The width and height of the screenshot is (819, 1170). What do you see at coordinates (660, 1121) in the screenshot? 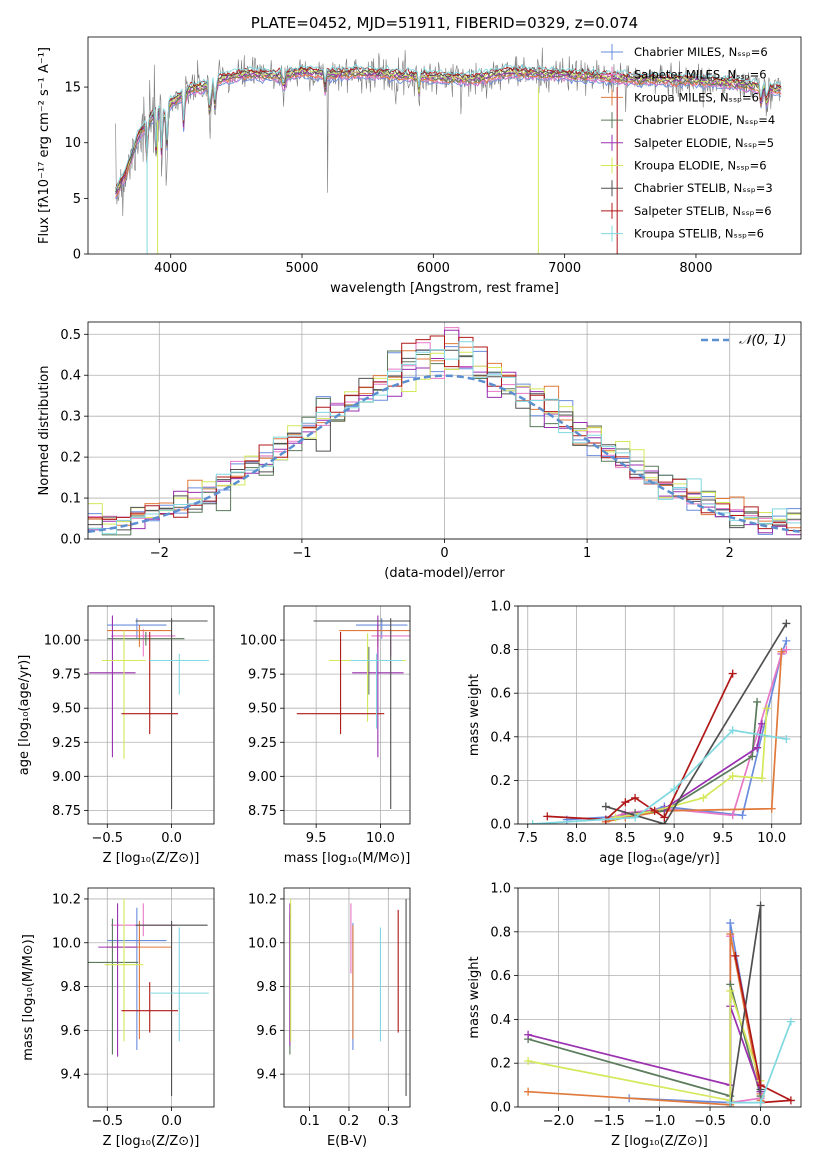
I see `x-tick-label: −1.0` at bounding box center [660, 1121].